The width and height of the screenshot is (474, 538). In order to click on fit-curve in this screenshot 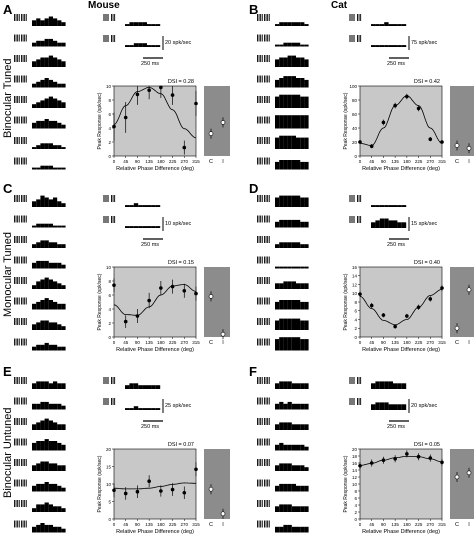, I will do `click(401, 461)`.